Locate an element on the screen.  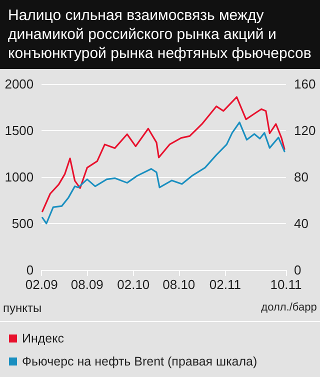
x-tick-label: 02.11 is located at coordinates (225, 284).